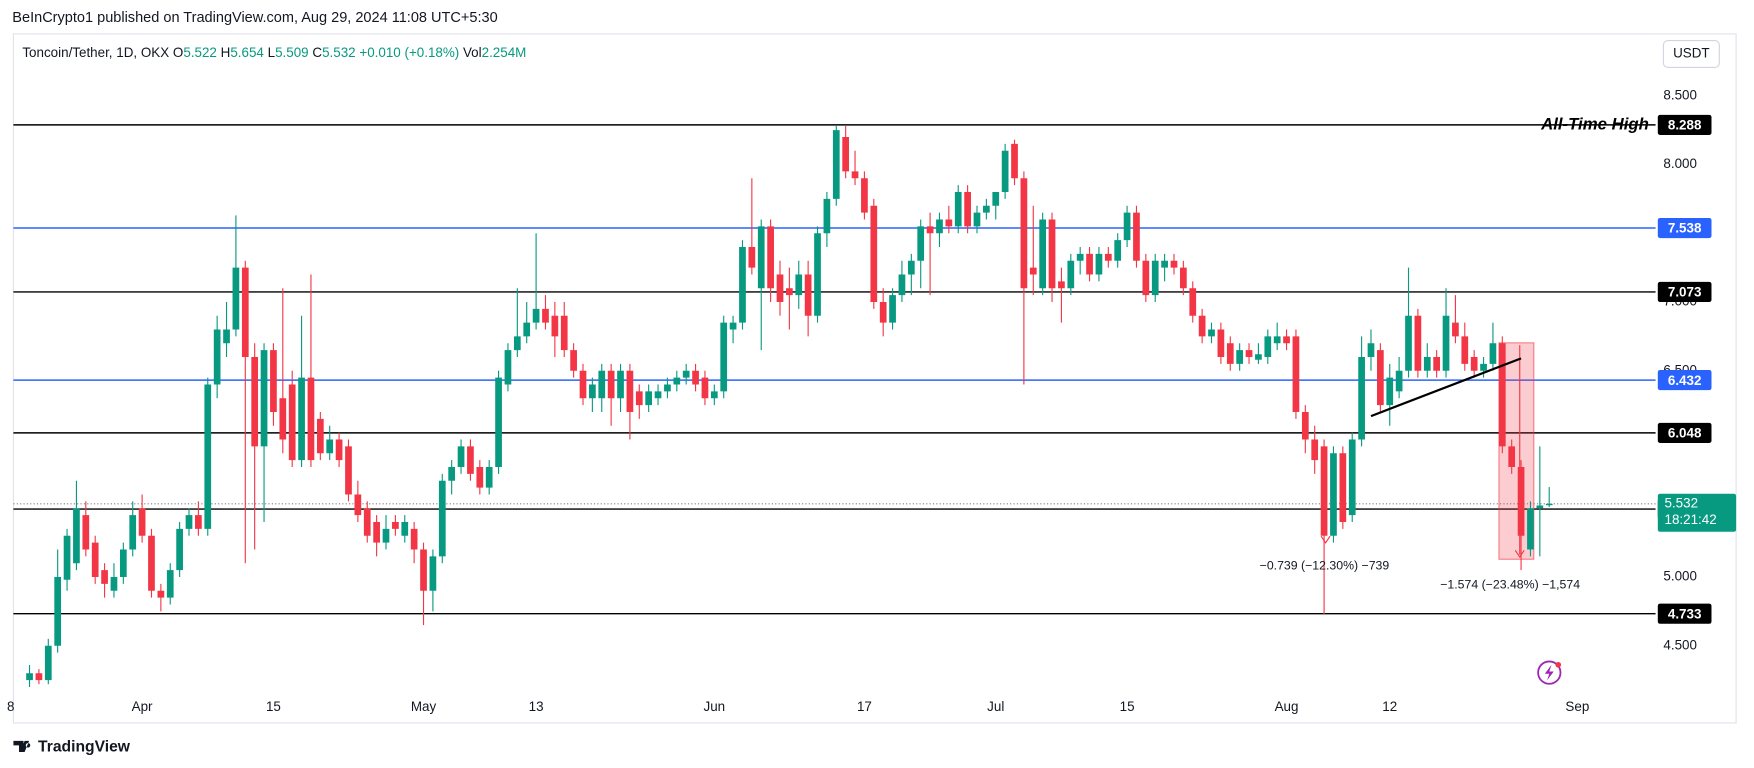 This screenshot has height=768, width=1754. I want to click on y-tick-label: 8.000, so click(1680, 163).